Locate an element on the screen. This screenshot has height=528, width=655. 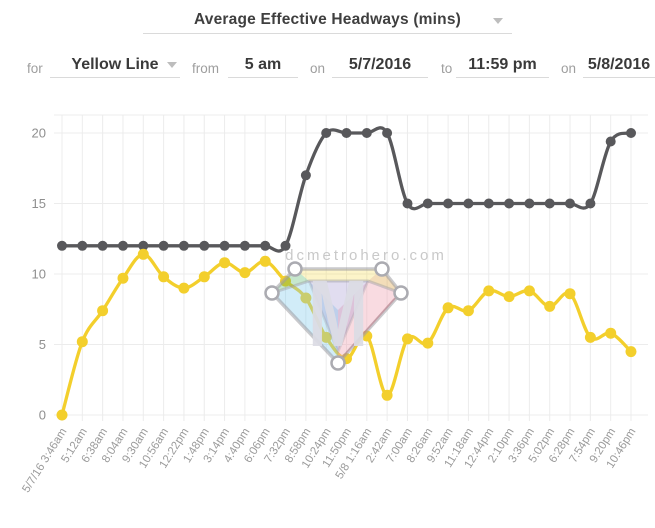
to-label: to is located at coordinates (447, 68).